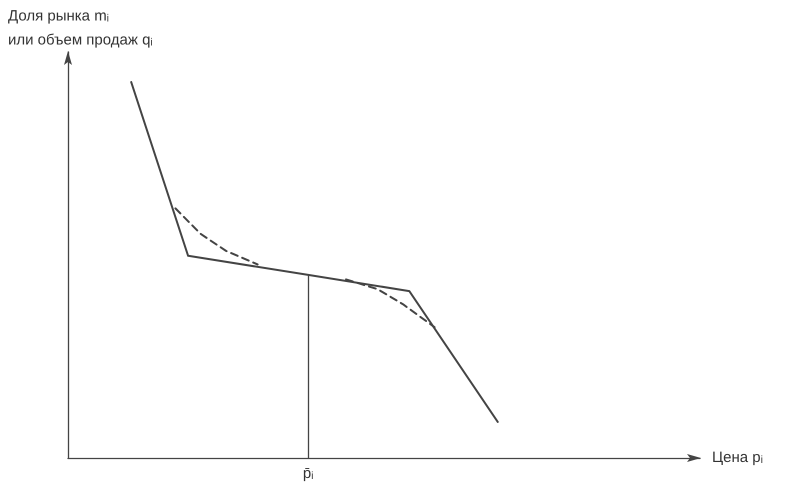 This screenshot has height=494, width=790. I want to click on x-axis-title: Цена pᵢ, so click(737, 457).